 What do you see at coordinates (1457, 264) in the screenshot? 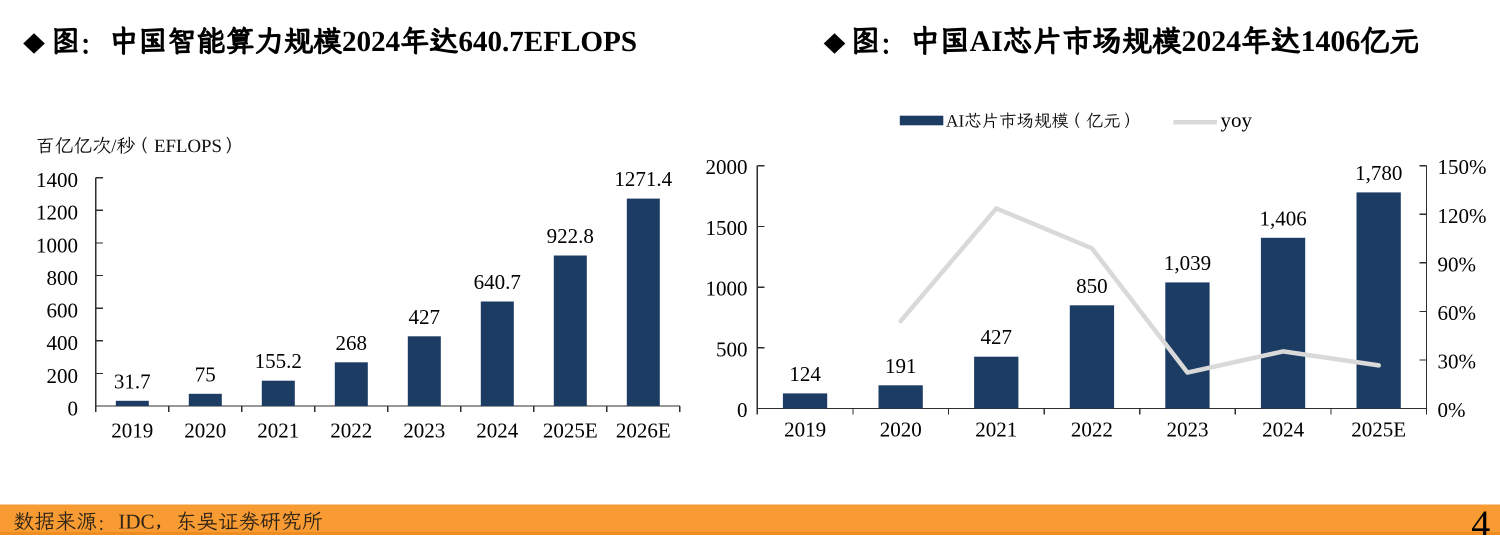
I see `svg-text: 90%` at bounding box center [1457, 264].